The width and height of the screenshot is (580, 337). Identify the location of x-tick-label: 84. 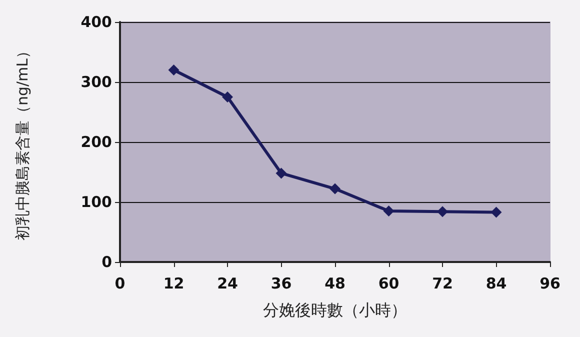
(496, 283).